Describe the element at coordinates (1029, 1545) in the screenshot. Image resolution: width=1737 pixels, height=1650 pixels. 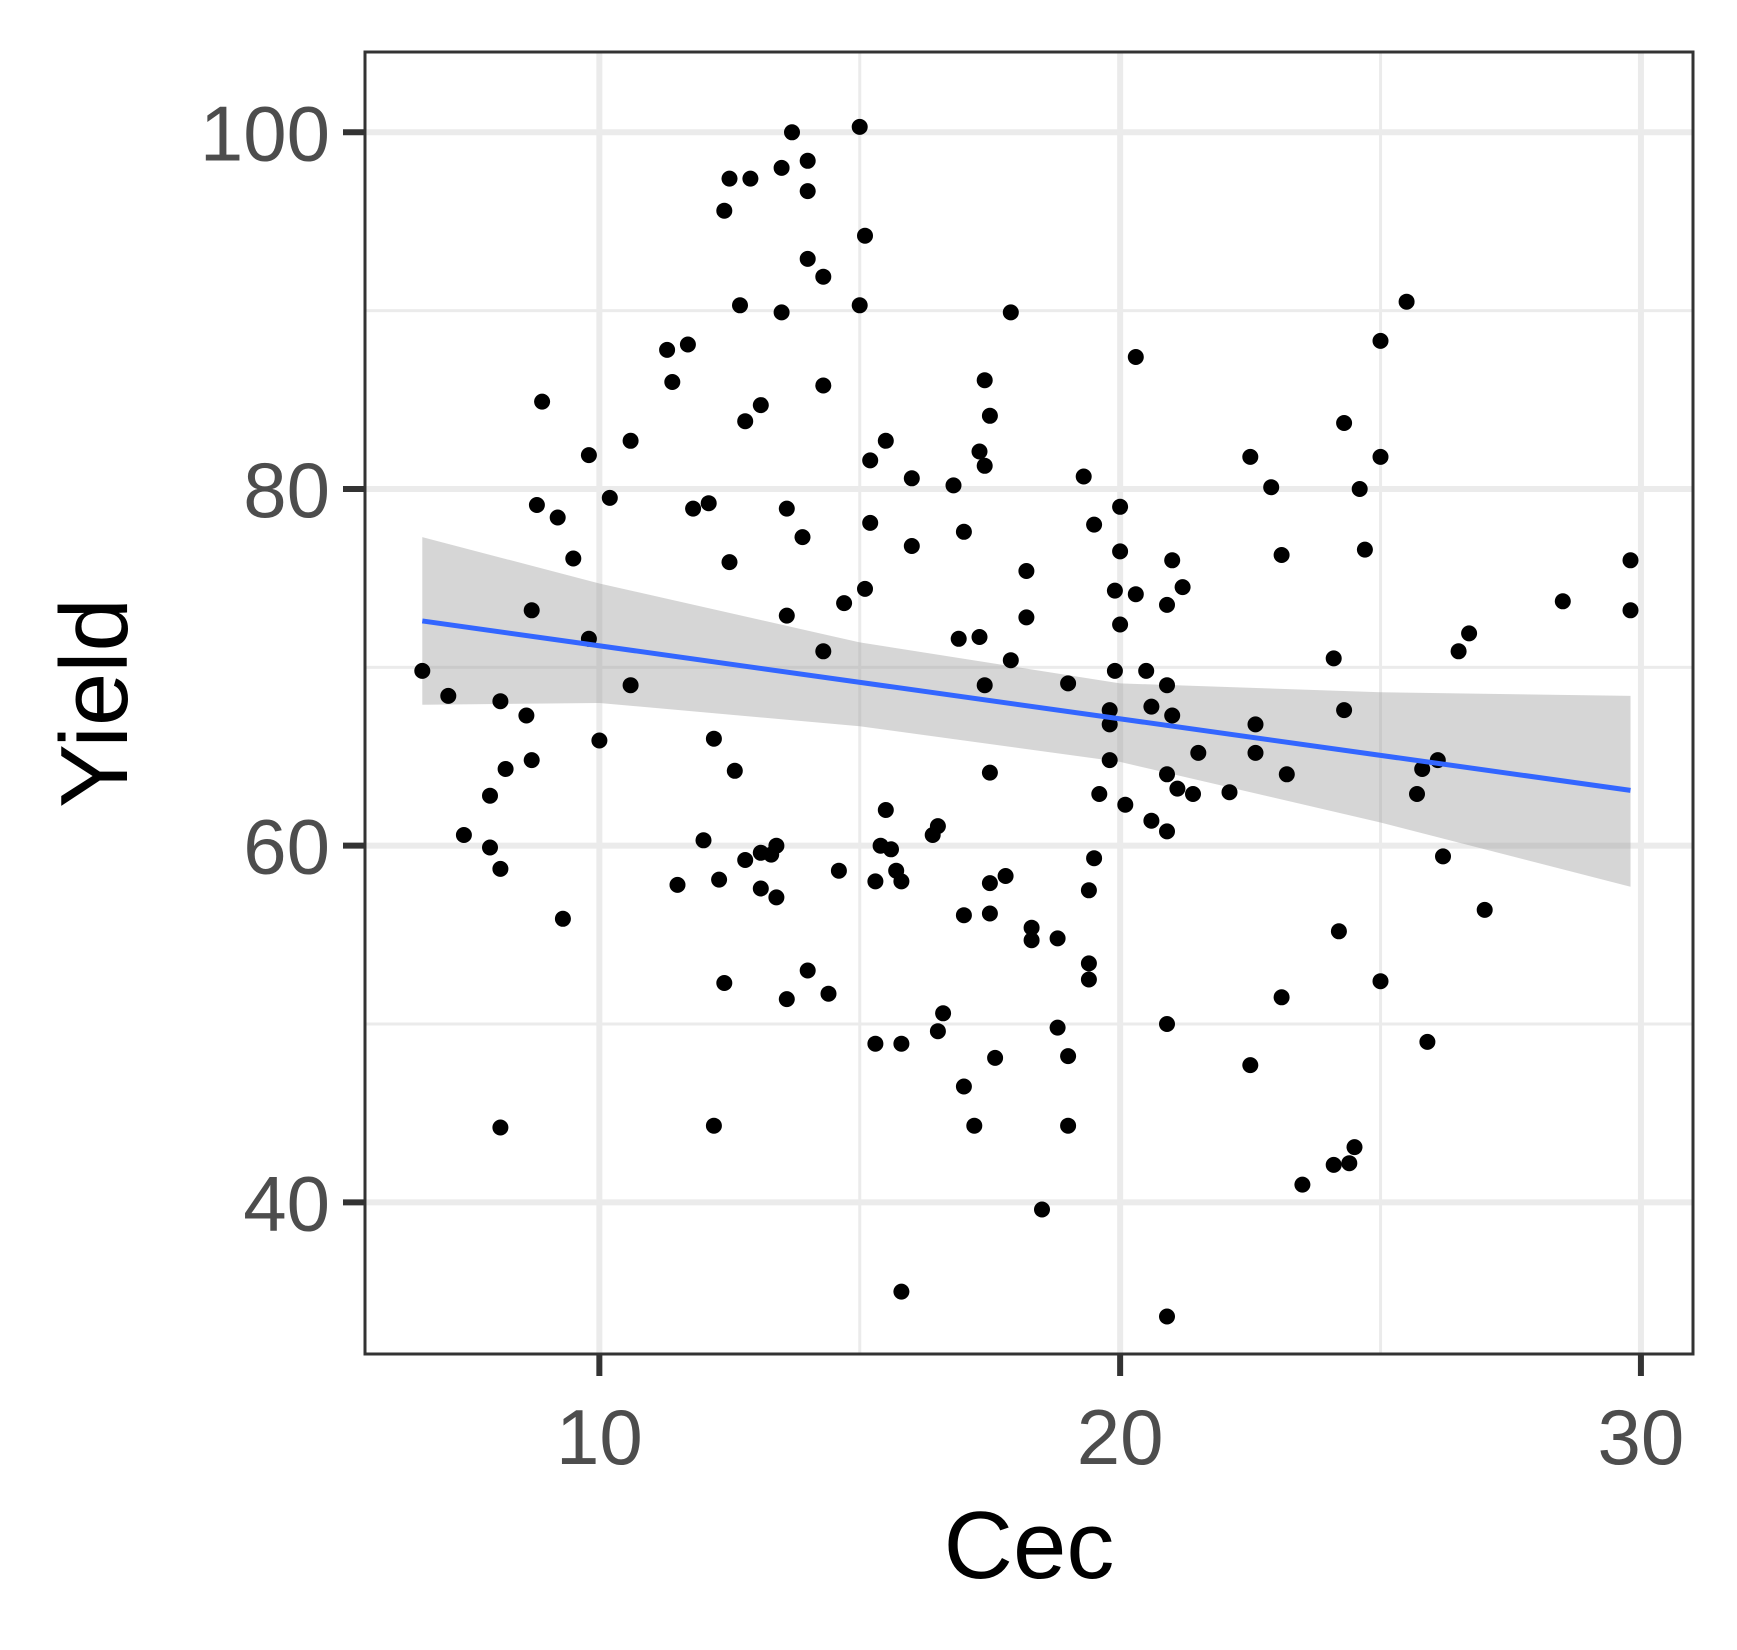
I see `x-axis-title: Cec` at that location.